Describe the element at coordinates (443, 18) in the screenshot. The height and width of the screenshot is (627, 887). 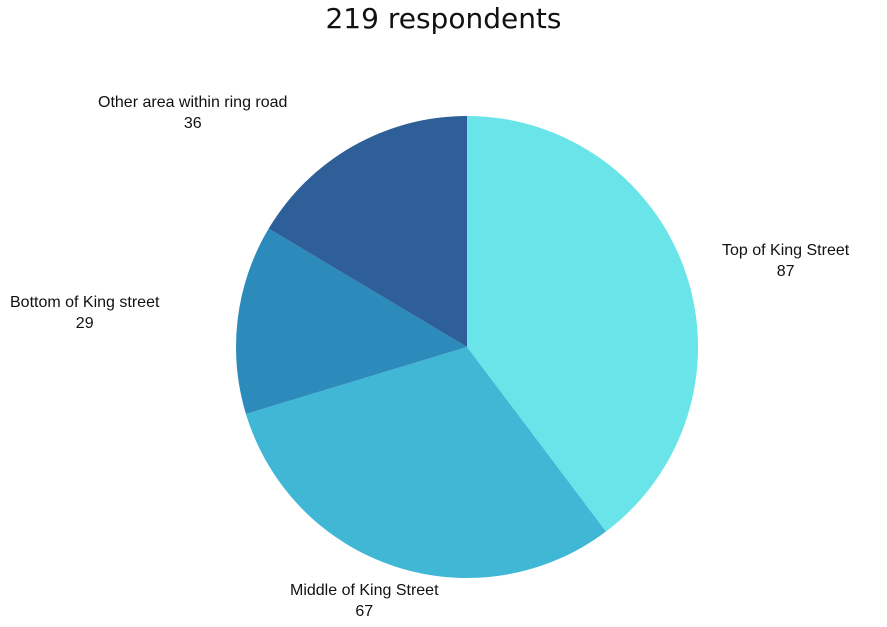
I see `chart-title: 219 respondents` at that location.